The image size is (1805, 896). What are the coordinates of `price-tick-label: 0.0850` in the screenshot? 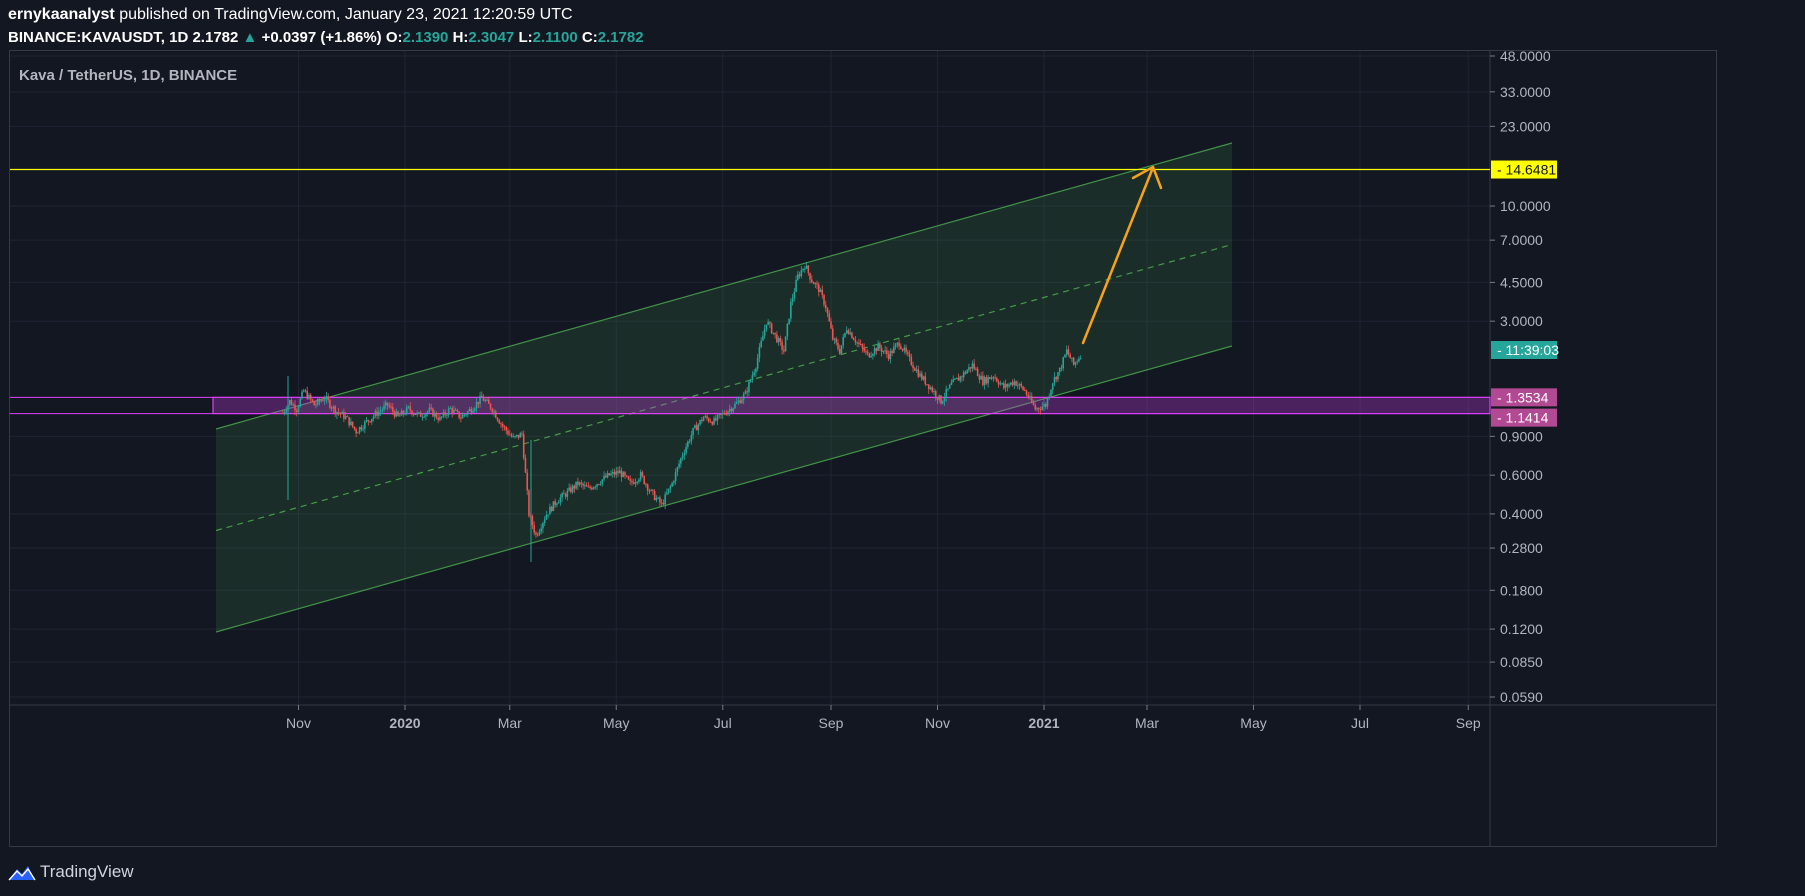 It's located at (1521, 662).